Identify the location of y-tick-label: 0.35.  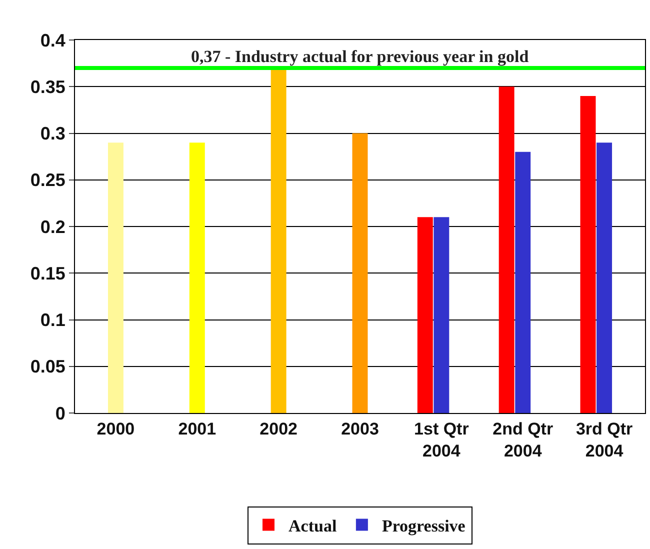
(48, 86).